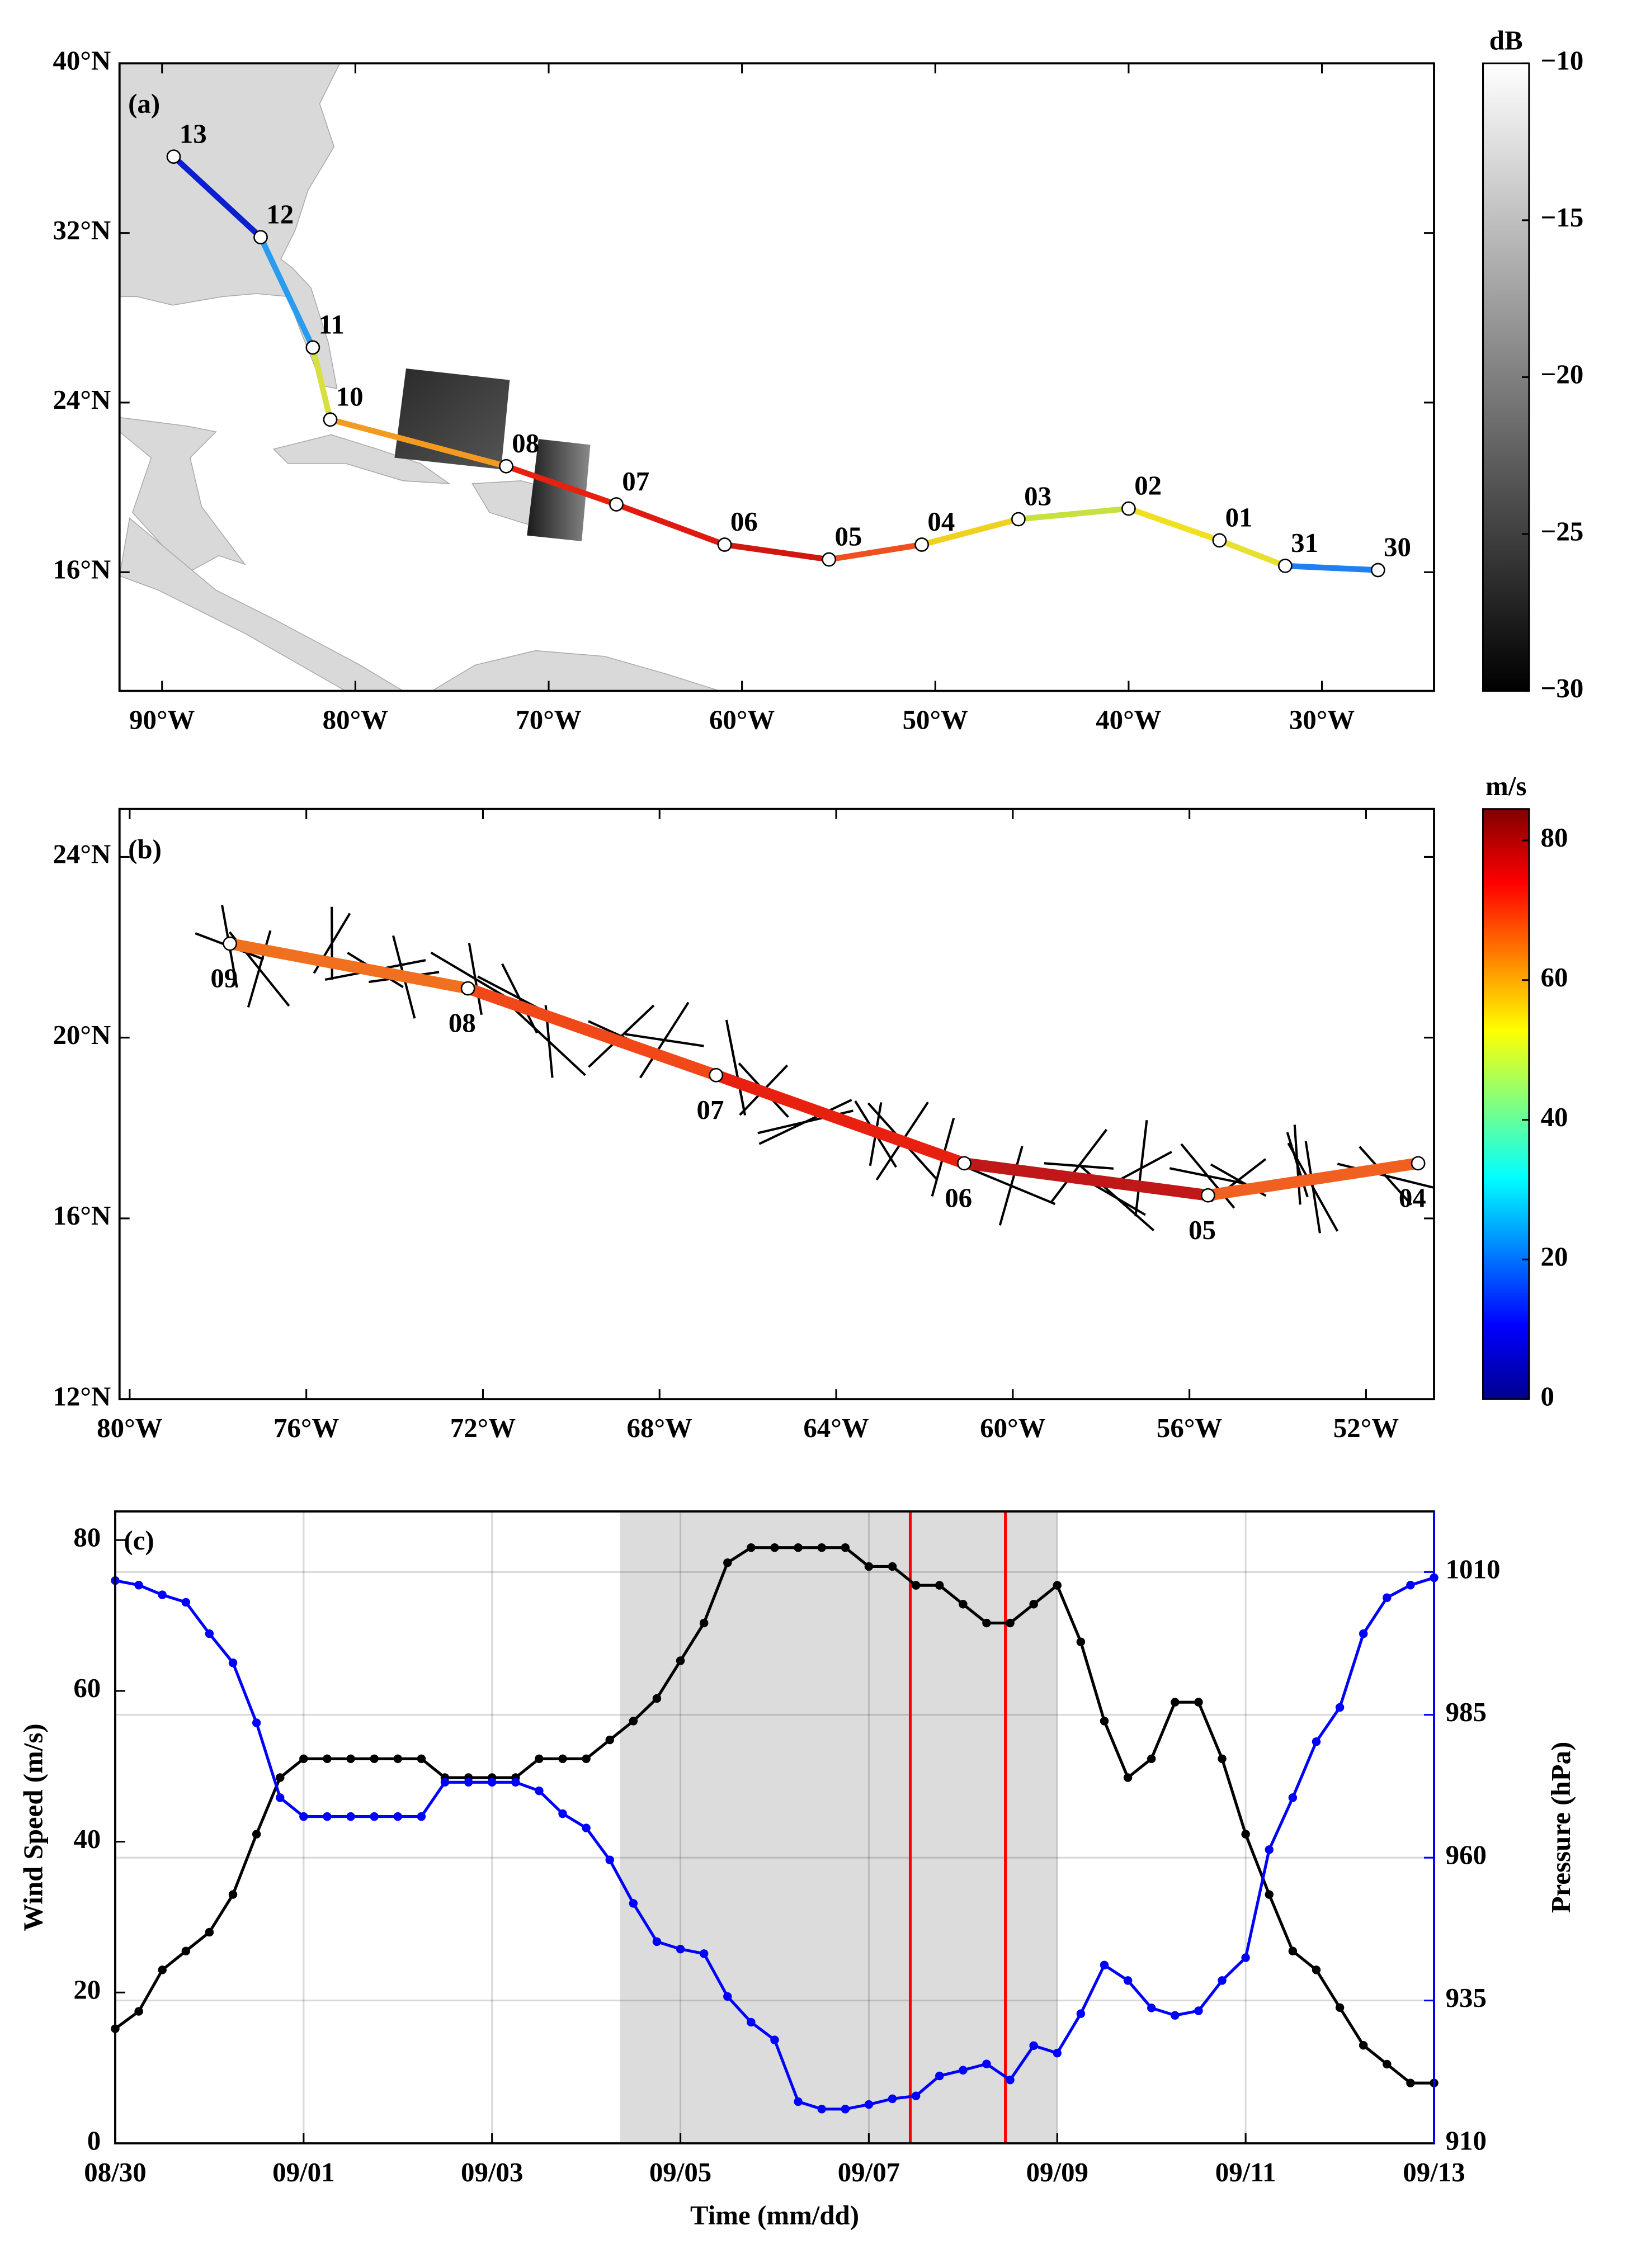  What do you see at coordinates (332, 324) in the screenshot?
I see `point-label: 11` at bounding box center [332, 324].